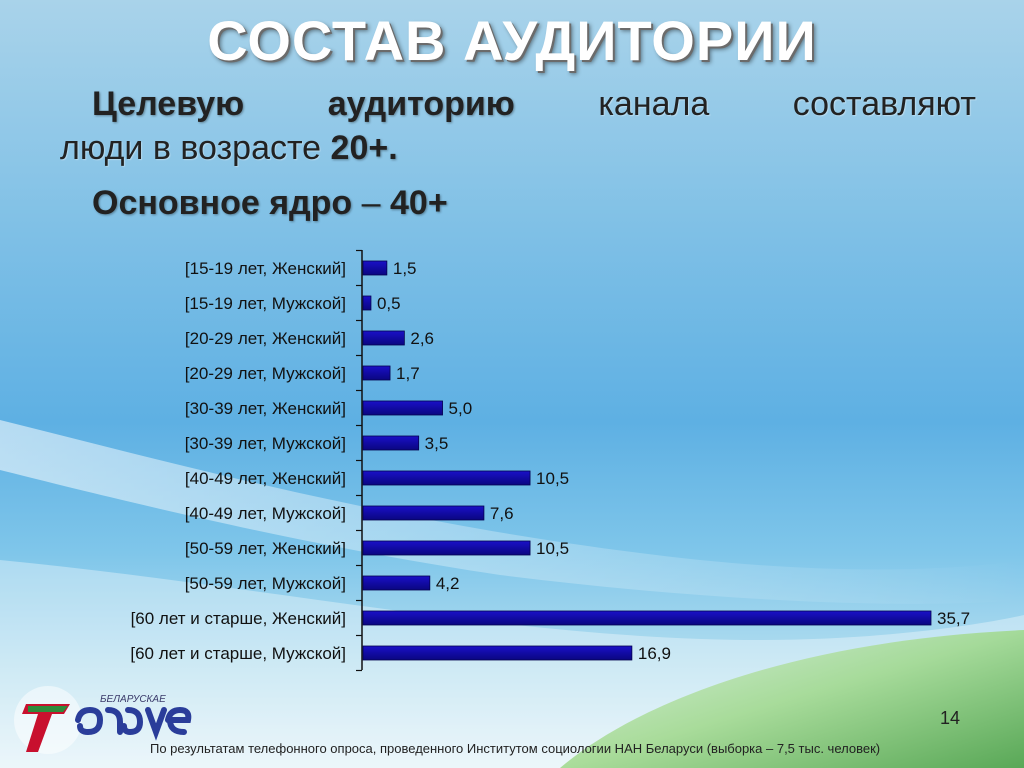  I want to click on lead-line-2-bold: 20+., so click(364, 148).